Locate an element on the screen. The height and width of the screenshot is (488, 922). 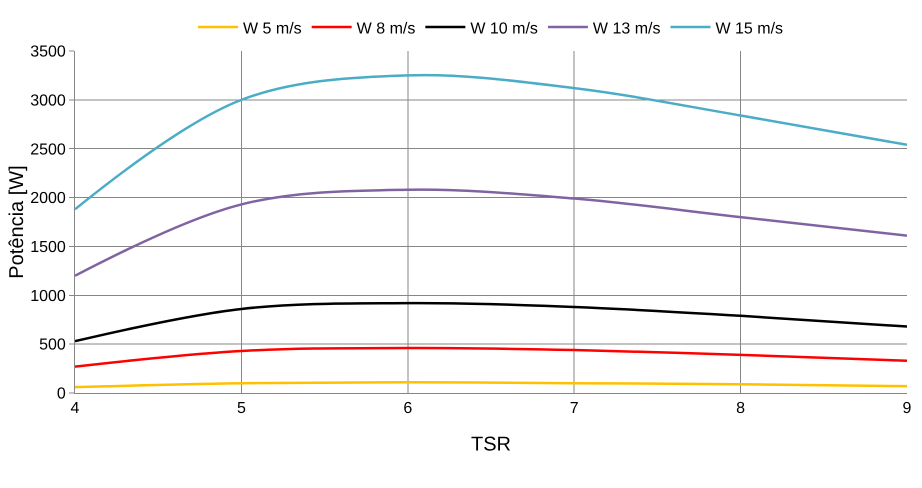
x-tick-label: 6 is located at coordinates (407, 409).